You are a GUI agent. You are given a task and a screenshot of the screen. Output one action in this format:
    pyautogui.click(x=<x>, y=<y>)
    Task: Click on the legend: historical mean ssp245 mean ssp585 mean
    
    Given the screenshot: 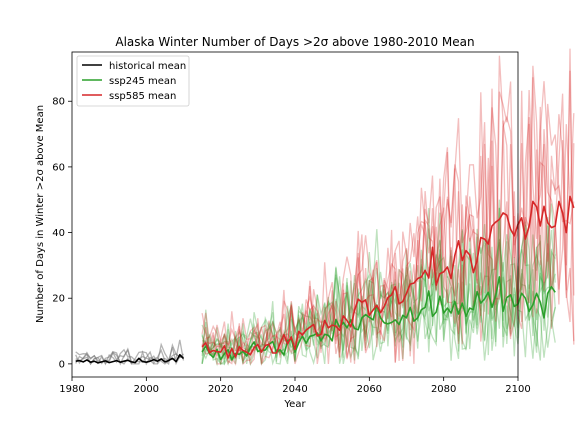 What is the action you would take?
    pyautogui.click(x=133, y=81)
    